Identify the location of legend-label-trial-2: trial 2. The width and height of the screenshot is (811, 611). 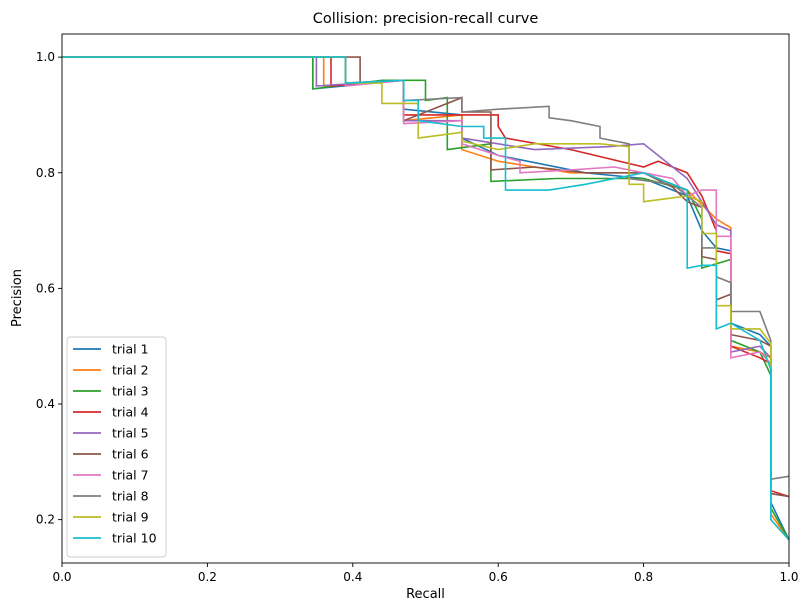
(130, 370).